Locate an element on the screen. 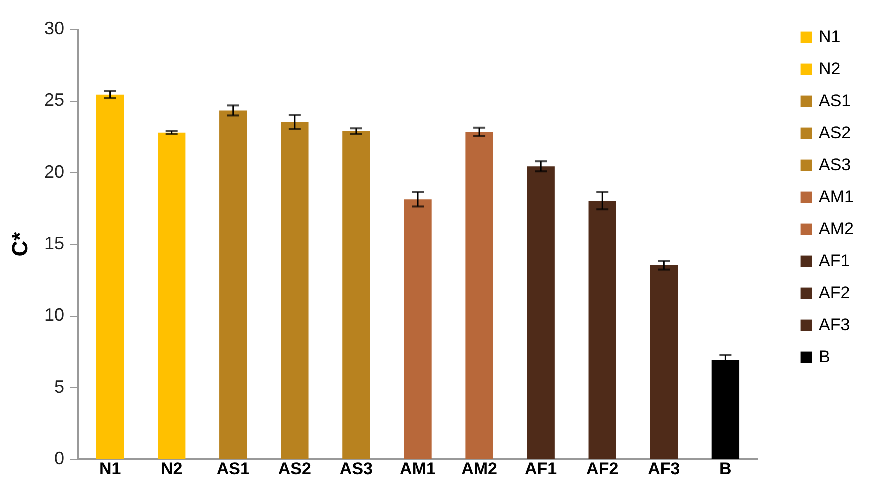 The height and width of the screenshot is (497, 888). y-tick-label: 20 is located at coordinates (54, 172).